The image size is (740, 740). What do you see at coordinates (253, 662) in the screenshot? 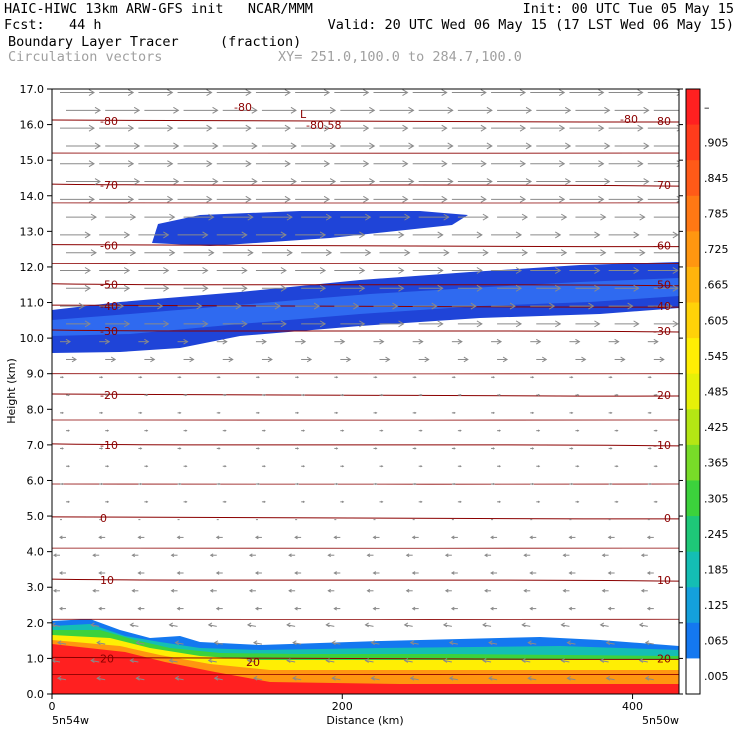
I see `temperature-contour-label: 20` at bounding box center [253, 662].